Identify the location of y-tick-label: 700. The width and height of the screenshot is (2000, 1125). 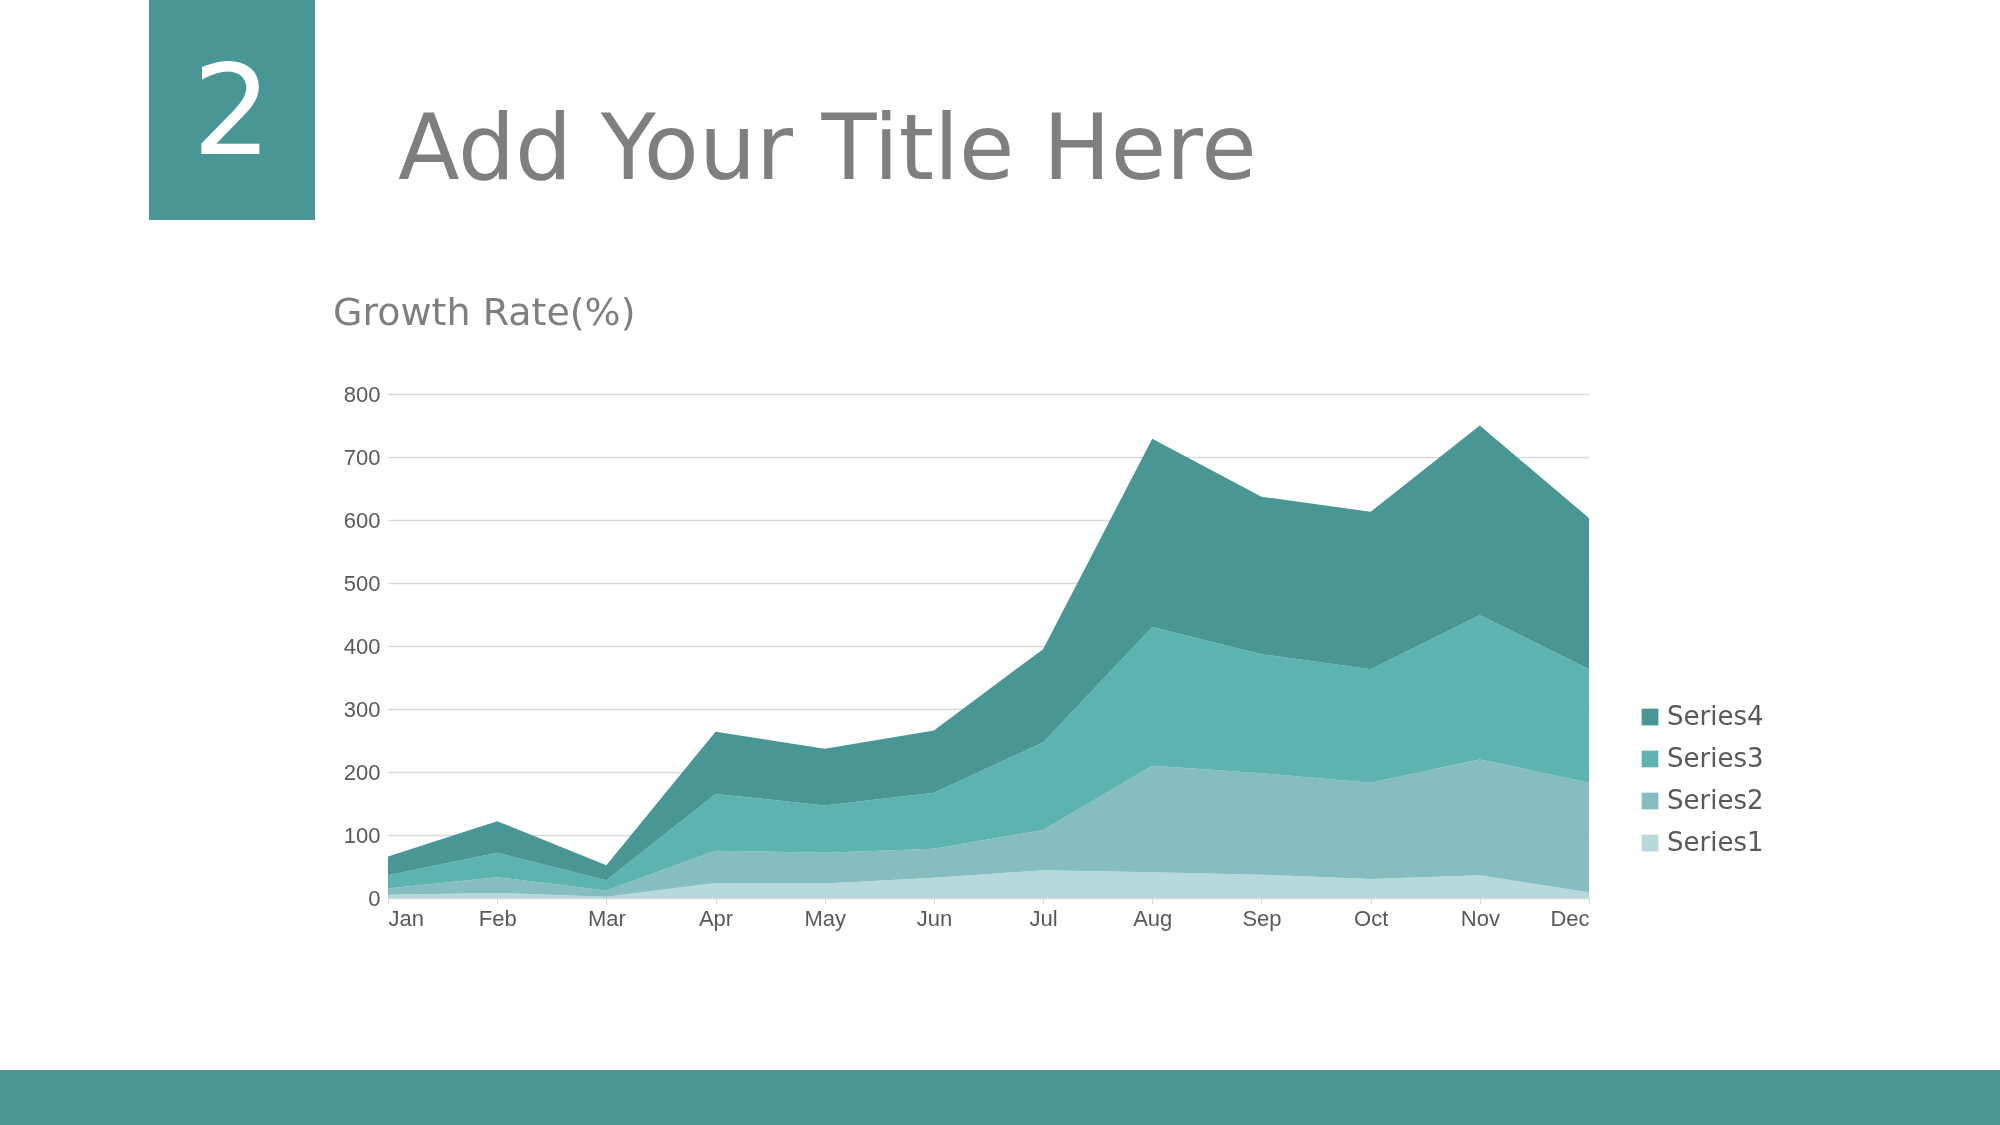
(362, 457).